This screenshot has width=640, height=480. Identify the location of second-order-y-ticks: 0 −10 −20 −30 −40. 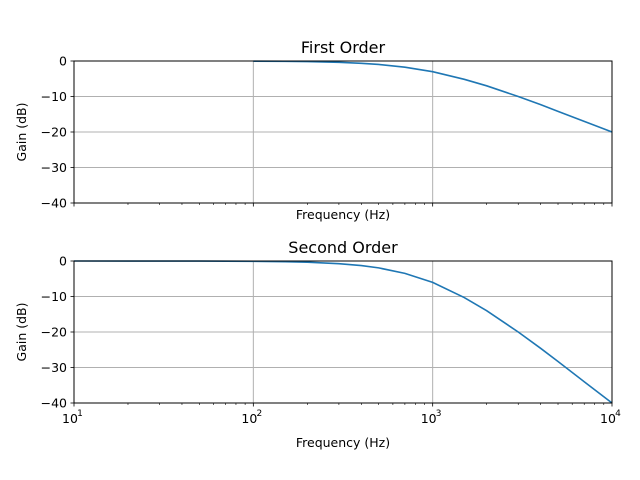
(57, 332).